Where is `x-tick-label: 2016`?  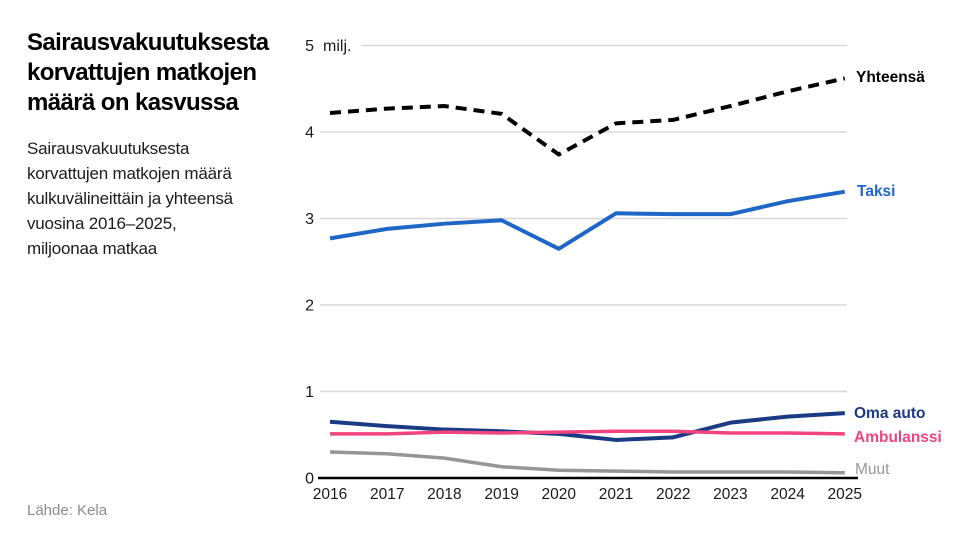
x-tick-label: 2016 is located at coordinates (330, 494).